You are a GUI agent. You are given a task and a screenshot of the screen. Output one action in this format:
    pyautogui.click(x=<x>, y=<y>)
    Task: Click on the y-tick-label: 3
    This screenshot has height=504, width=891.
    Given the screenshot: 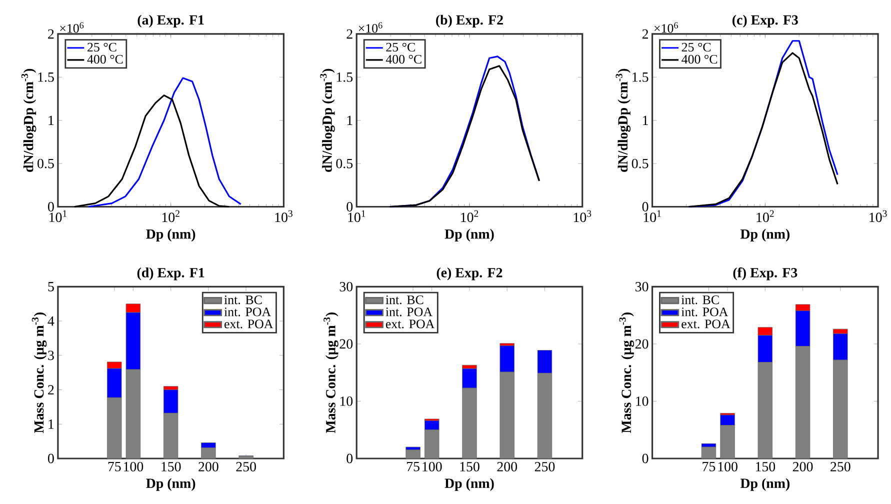 What is the action you would take?
    pyautogui.click(x=51, y=355)
    